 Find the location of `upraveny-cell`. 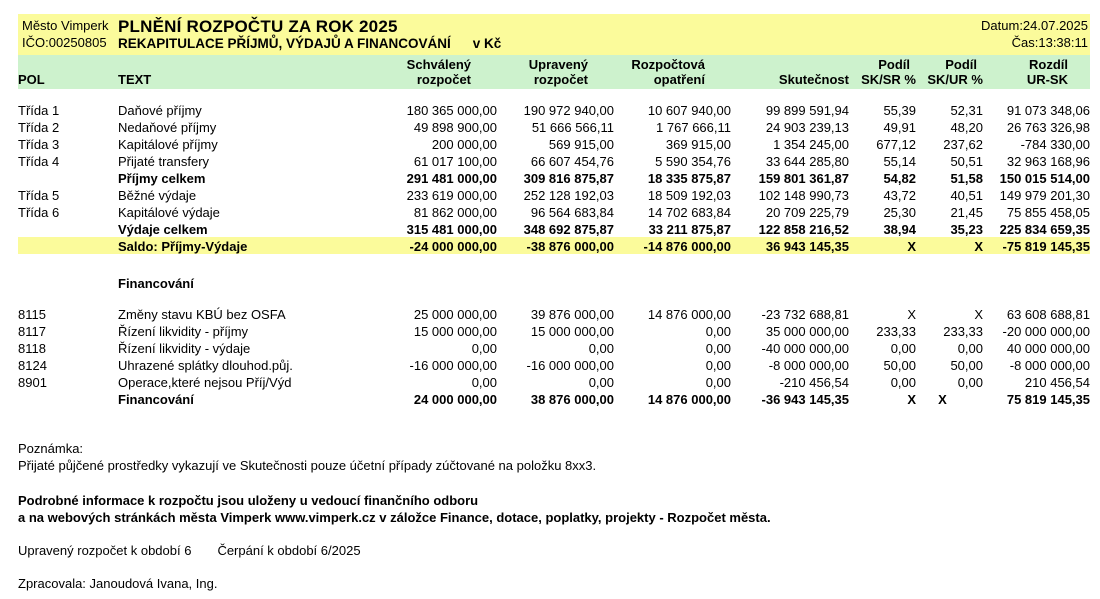

upraveny-cell is located at coordinates (555, 282).